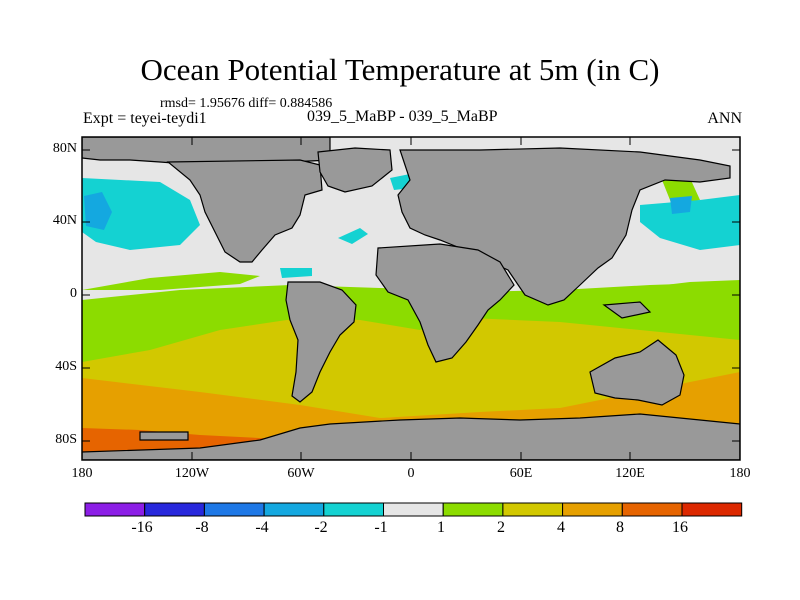  What do you see at coordinates (141, 214) in the screenshot?
I see `cyan-north-pacific` at bounding box center [141, 214].